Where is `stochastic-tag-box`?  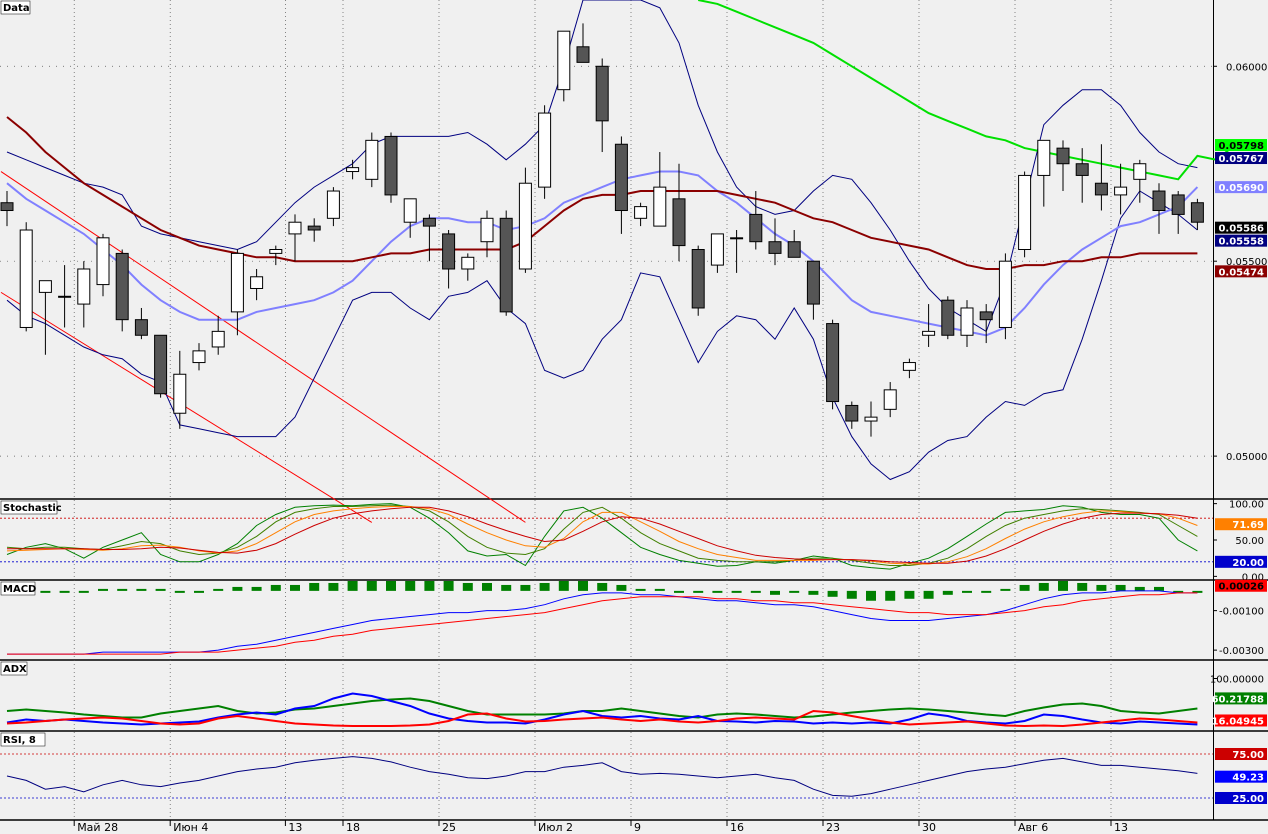 stochastic-tag-box is located at coordinates (1241, 524).